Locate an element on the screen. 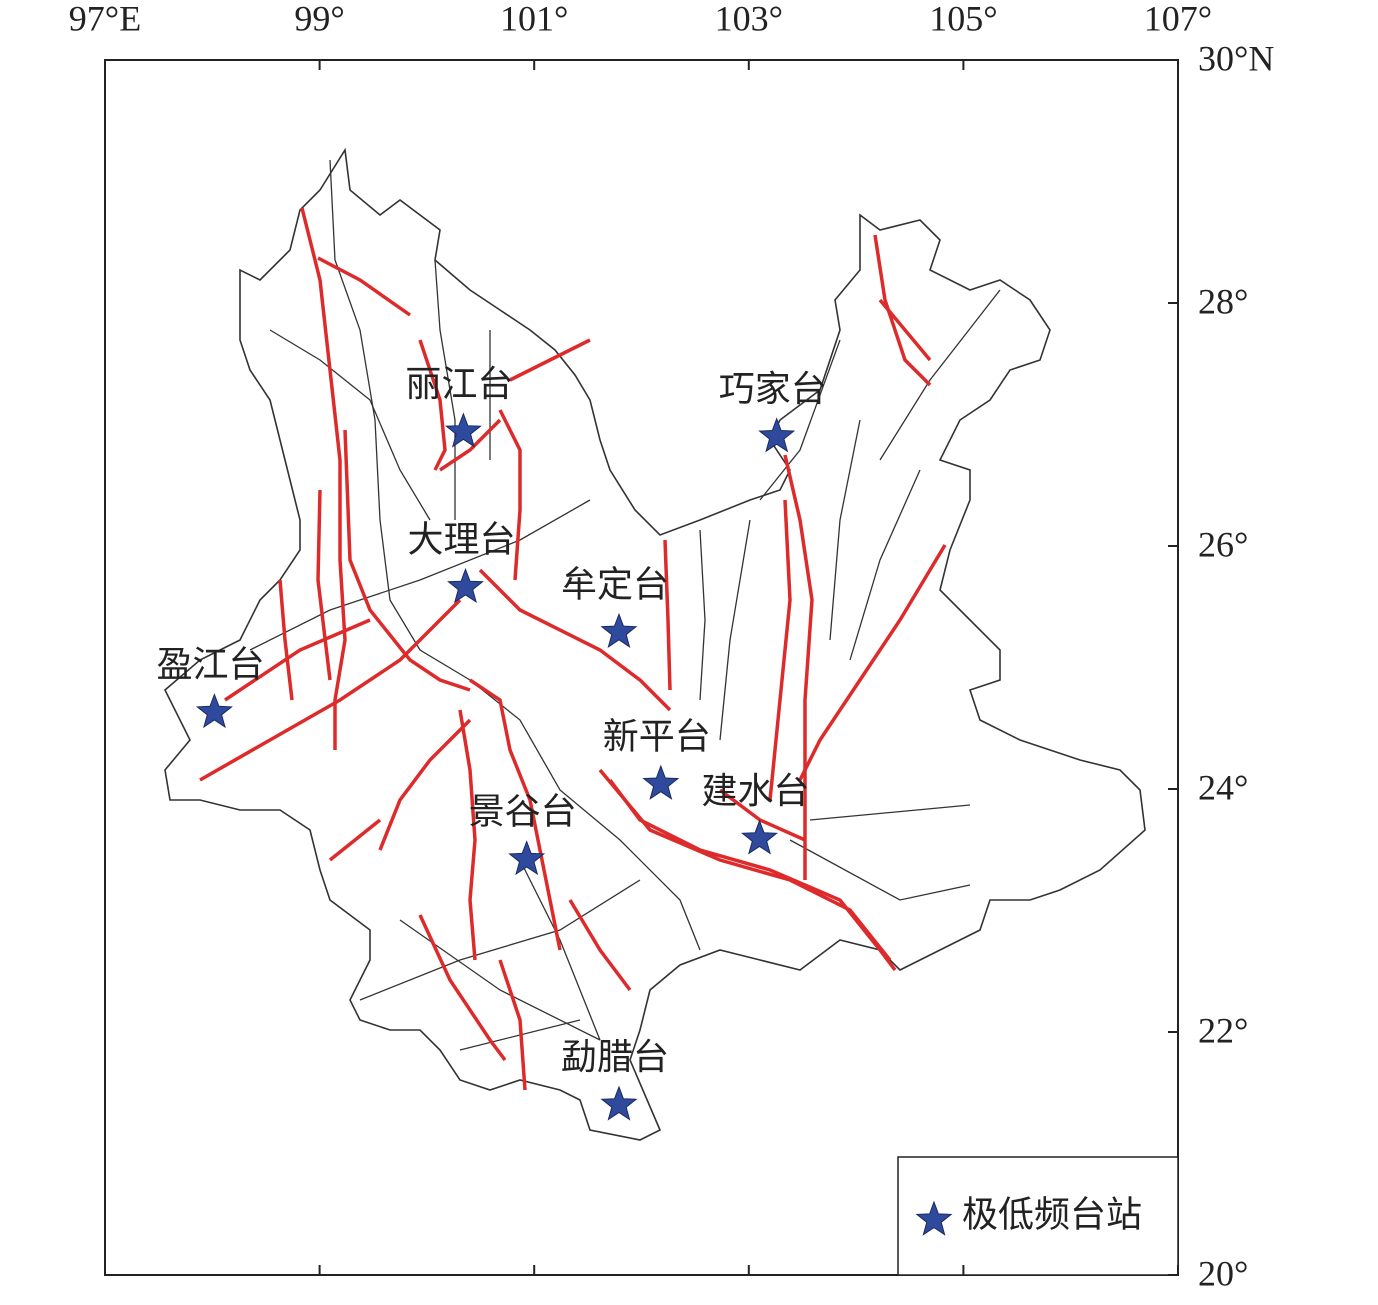  legend-label: 极低频台站 is located at coordinates (1052, 1214).